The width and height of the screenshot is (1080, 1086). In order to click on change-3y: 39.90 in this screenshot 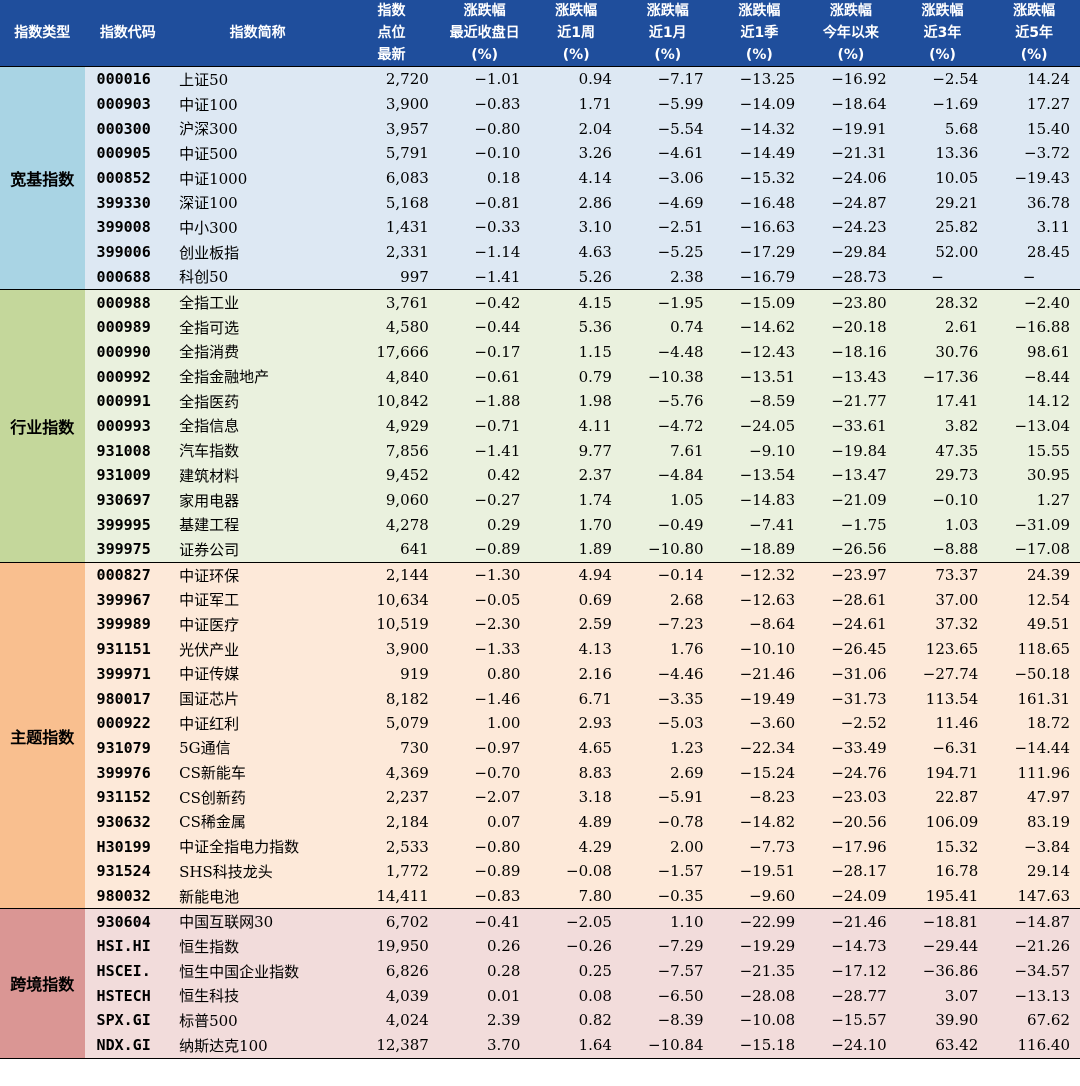, I will do `click(942, 1020)`.